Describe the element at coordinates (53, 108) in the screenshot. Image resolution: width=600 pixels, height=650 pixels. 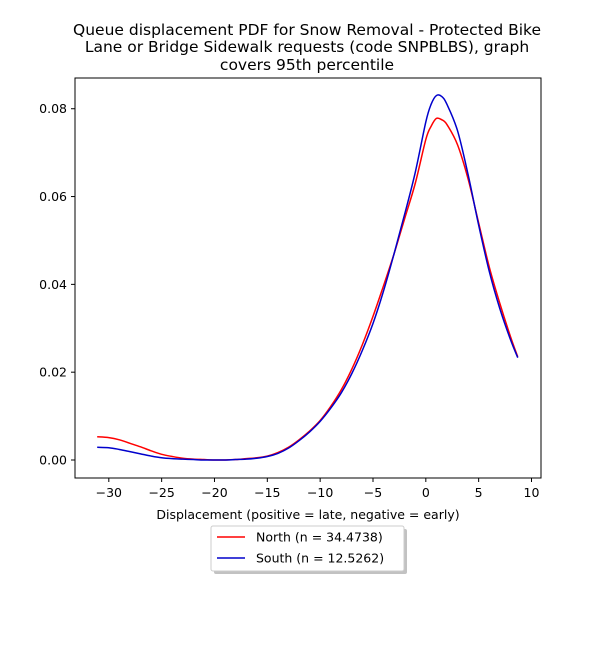
I see `y-tick-label: 0.08` at that location.